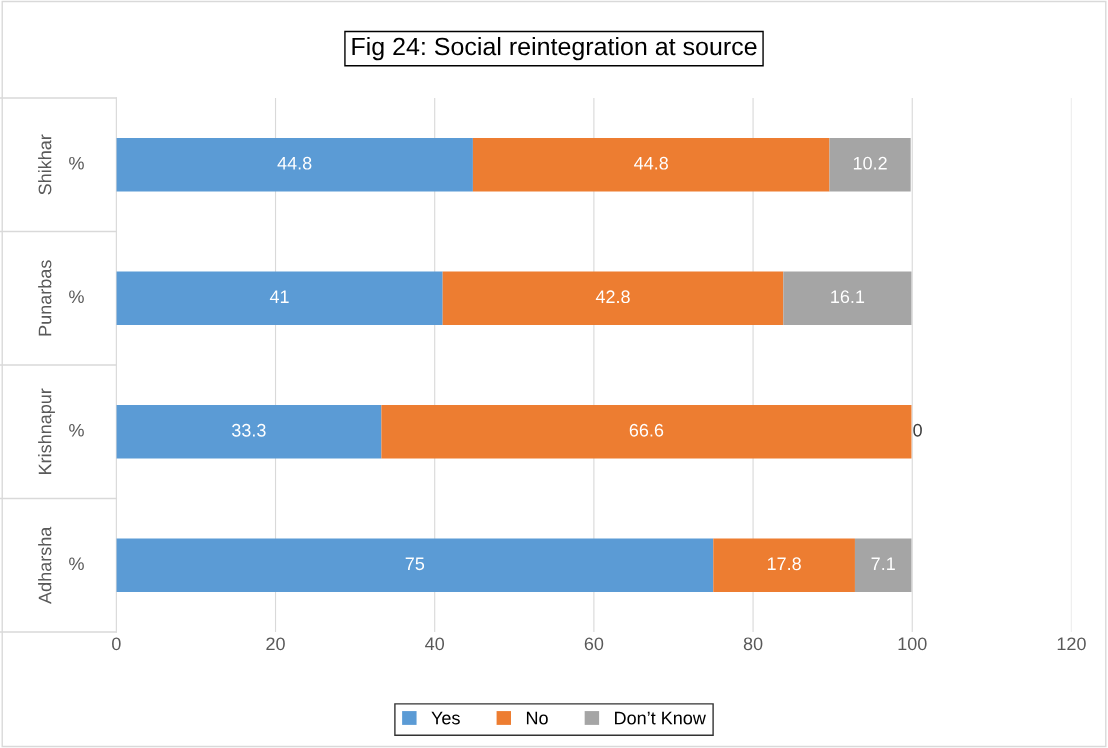 Image resolution: width=1108 pixels, height=748 pixels. Describe the element at coordinates (275, 644) in the screenshot. I see `x-tick-label: 20` at that location.